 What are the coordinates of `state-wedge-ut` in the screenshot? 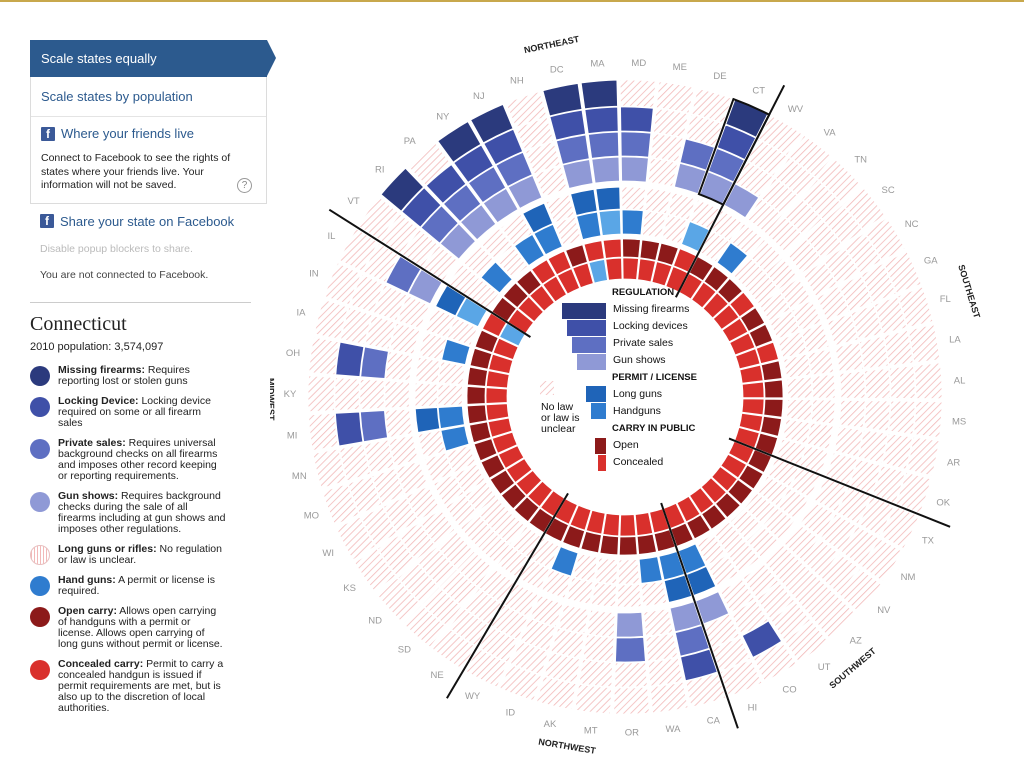 It's located at (759, 575).